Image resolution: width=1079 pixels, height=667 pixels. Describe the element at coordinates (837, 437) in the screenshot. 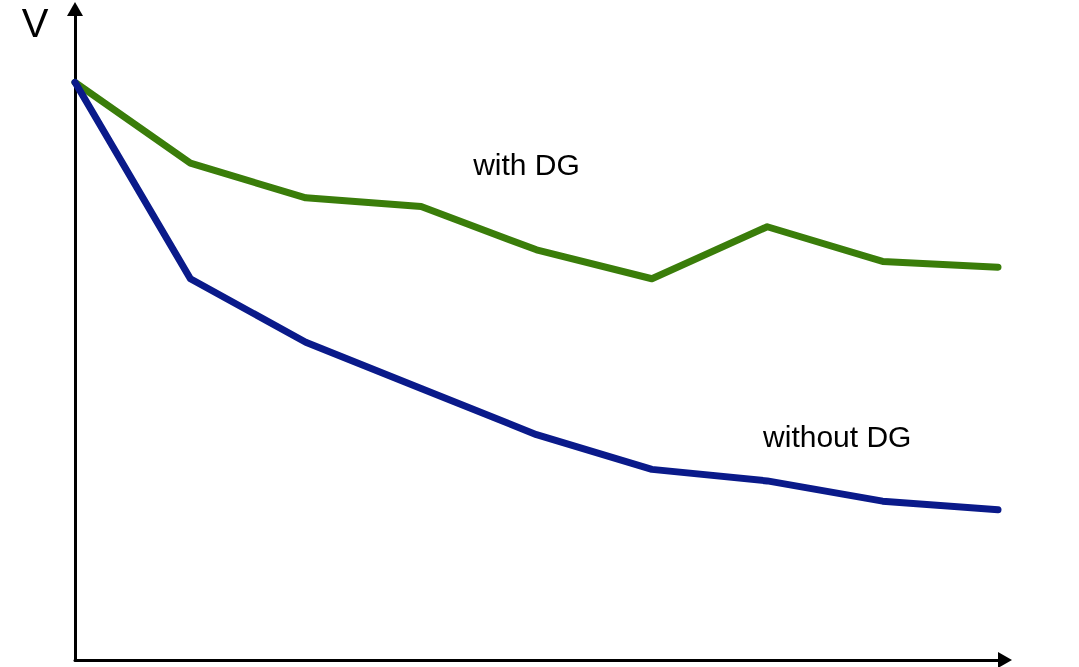

I see `series-label: without DG` at that location.